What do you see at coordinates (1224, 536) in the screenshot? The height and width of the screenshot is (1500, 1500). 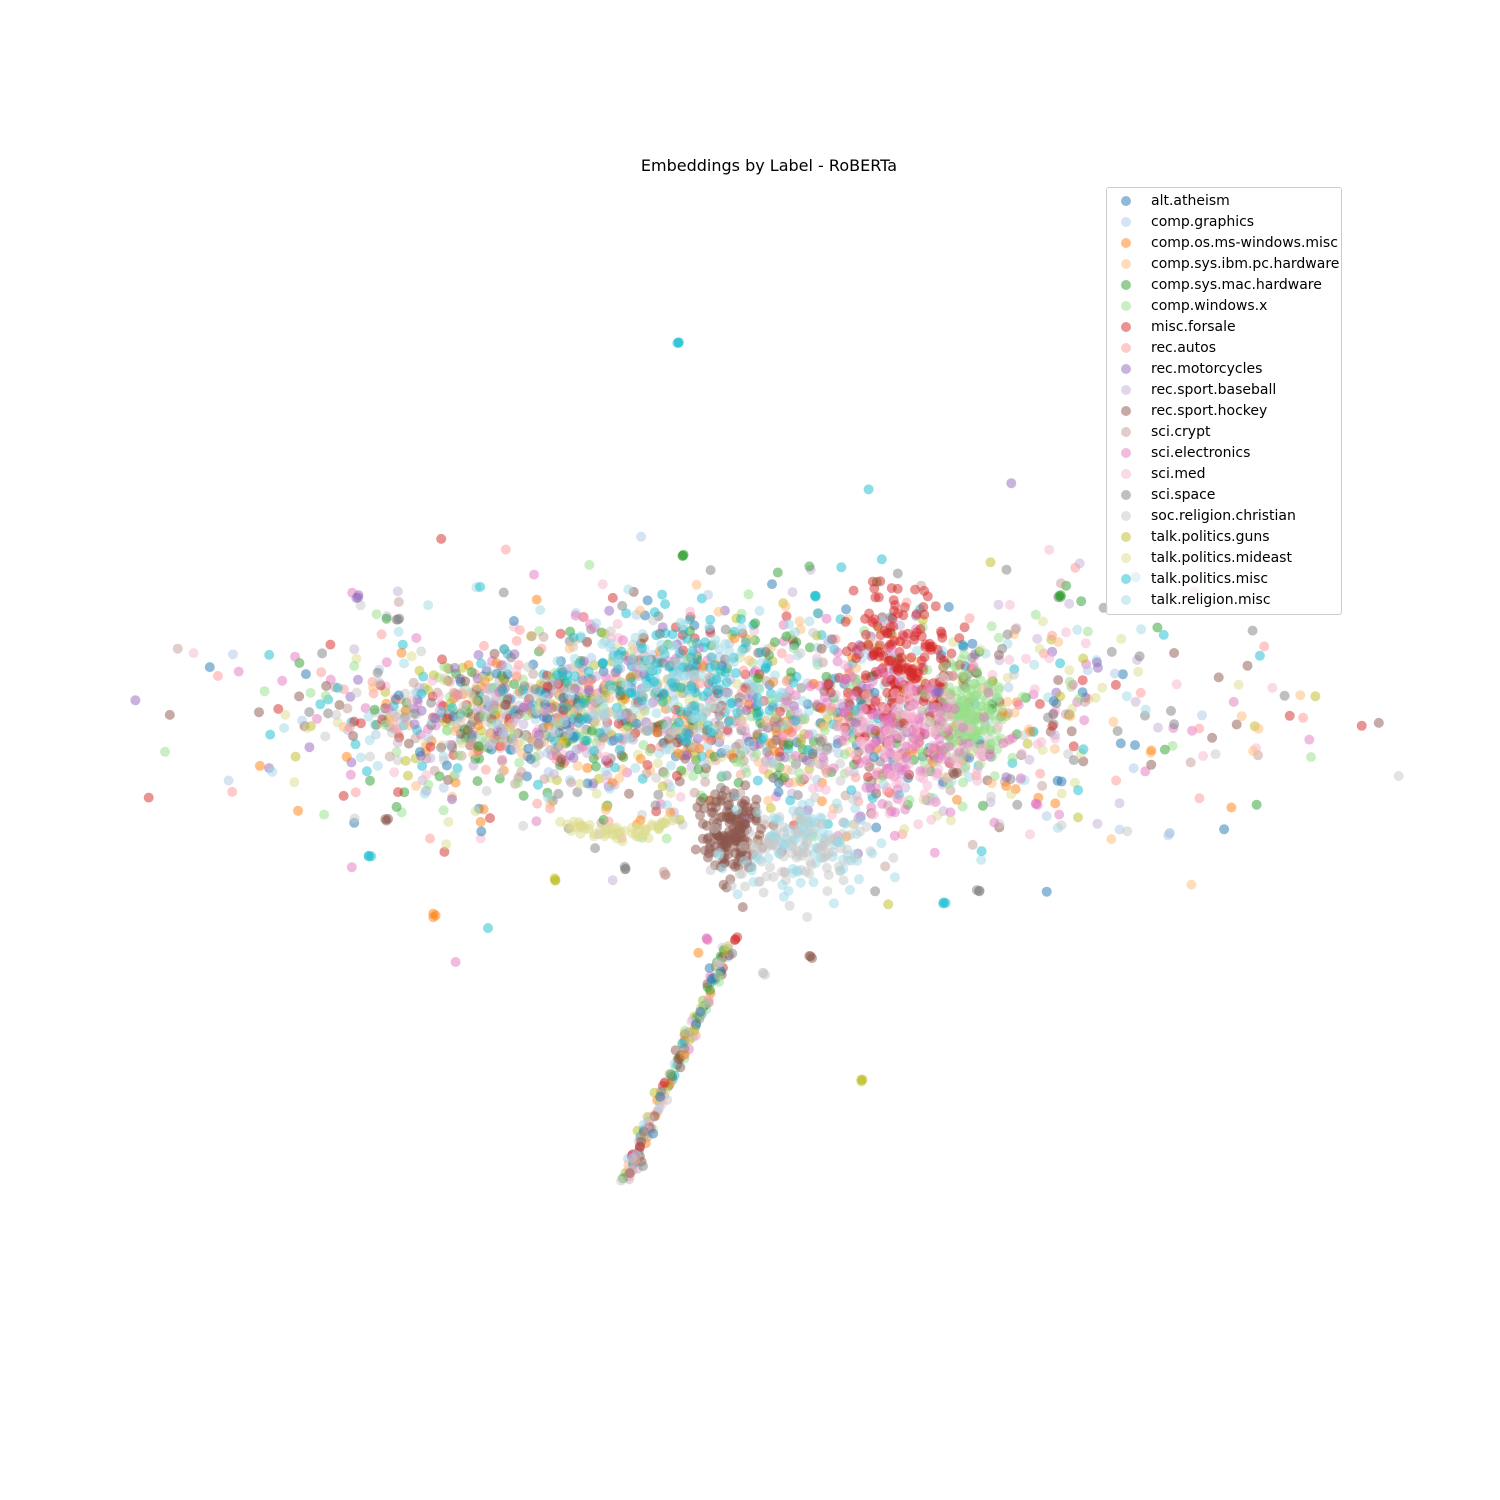 I see `legend-item: talk.politics.guns` at bounding box center [1224, 536].